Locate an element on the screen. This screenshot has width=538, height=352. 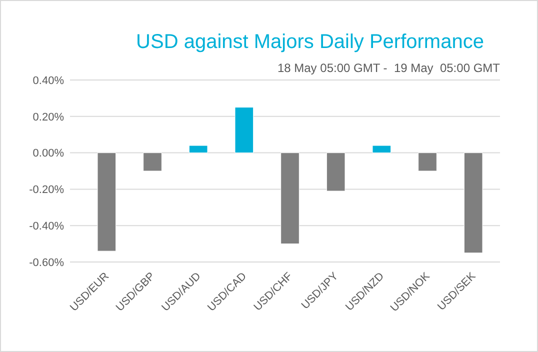
y-tick-label: 0.00% is located at coordinates (48, 154).